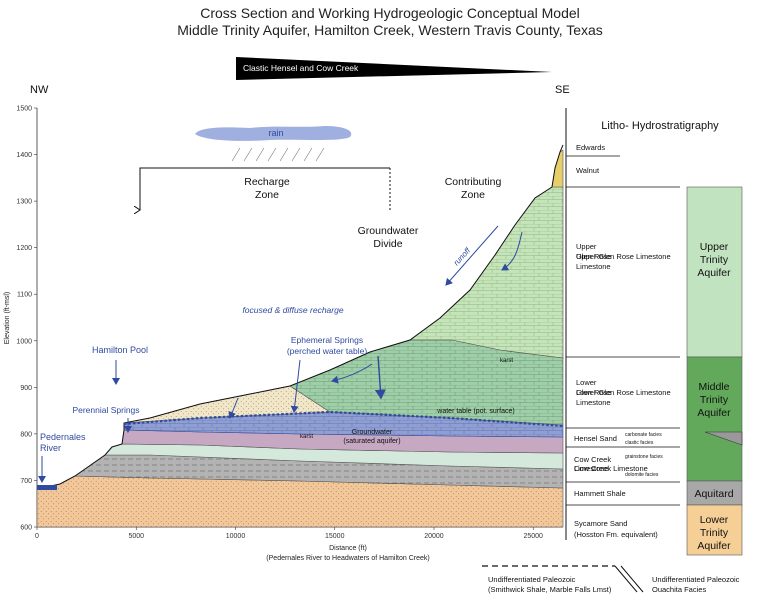 The width and height of the screenshot is (763, 600). Describe the element at coordinates (595, 438) in the screenshot. I see `unit-hensel: Hensel Sand` at that location.